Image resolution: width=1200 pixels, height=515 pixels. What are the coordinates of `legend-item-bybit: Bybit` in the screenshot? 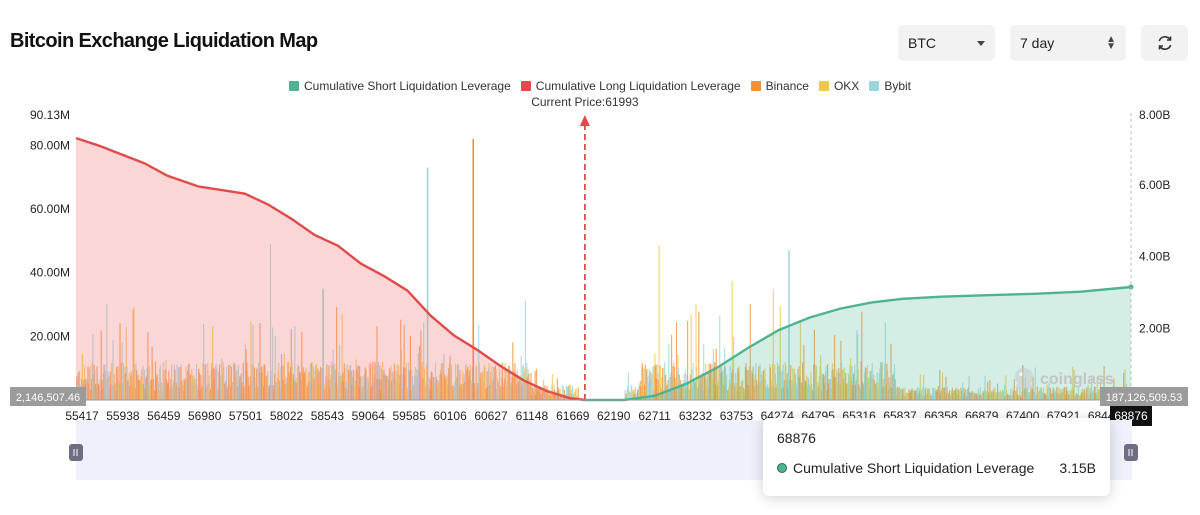 It's located at (890, 86).